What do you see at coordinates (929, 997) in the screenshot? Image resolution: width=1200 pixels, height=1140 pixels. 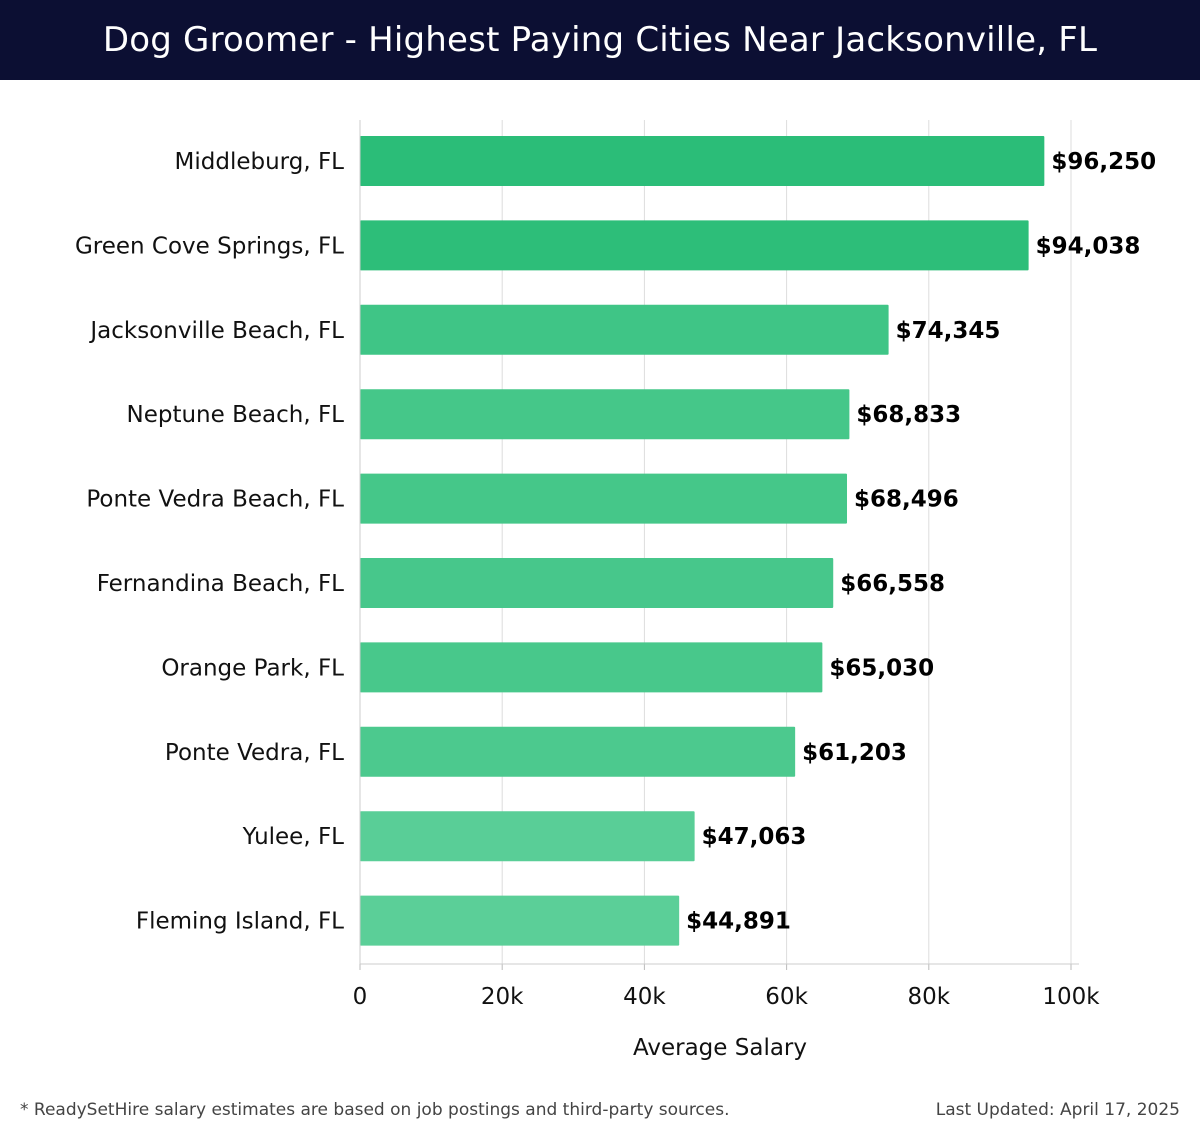 I see `x-tick-label: 80k` at bounding box center [929, 997].